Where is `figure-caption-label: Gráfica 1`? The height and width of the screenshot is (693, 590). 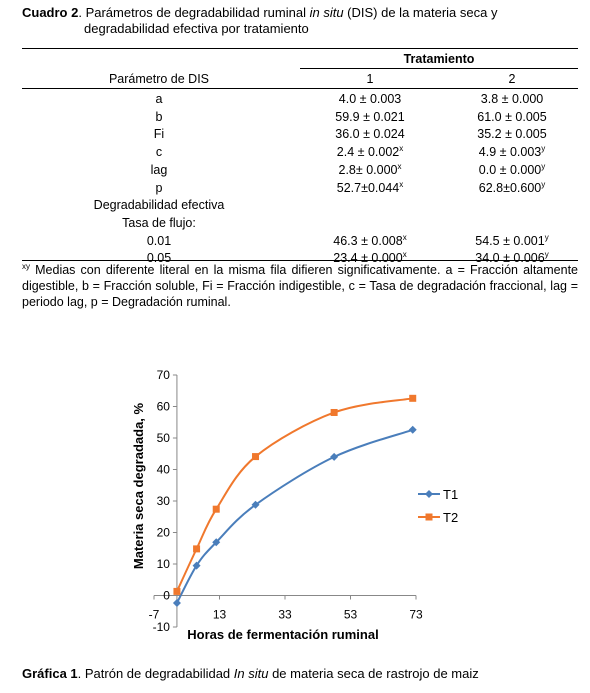
figure-caption-label: Gráfica 1 is located at coordinates (50, 673).